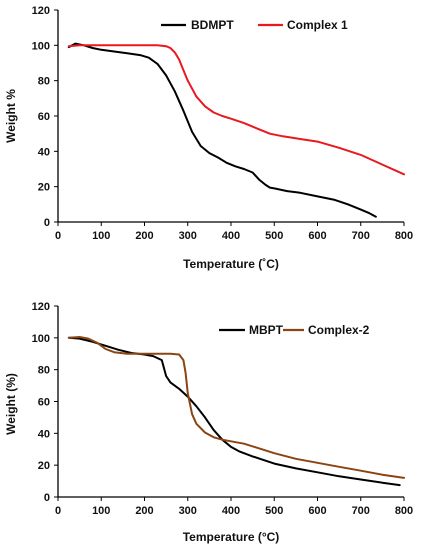 This screenshot has width=421, height=550. I want to click on chart-1-legend: BDMPT Complex 1, so click(254, 25).